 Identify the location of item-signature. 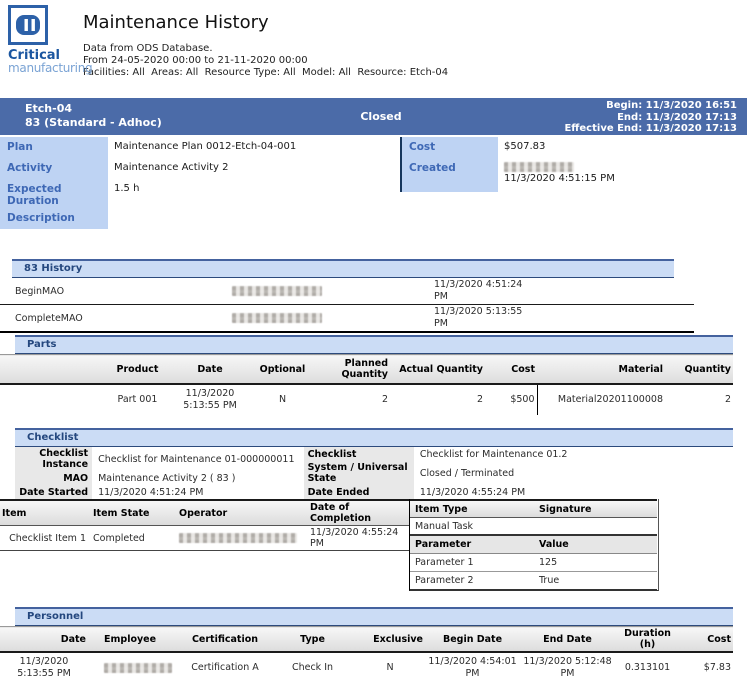
(597, 526).